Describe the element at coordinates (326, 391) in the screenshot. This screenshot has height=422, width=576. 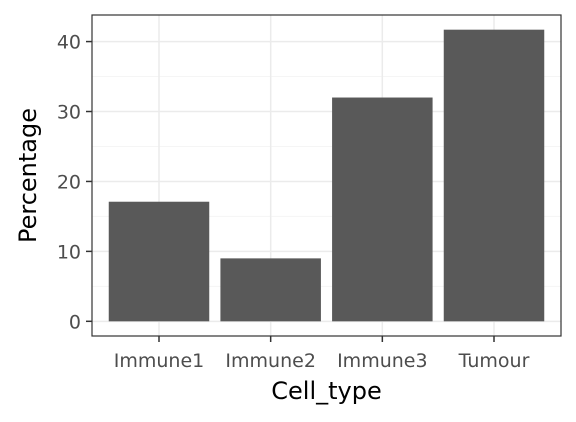
I see `x-axis-title: Cell_type` at that location.